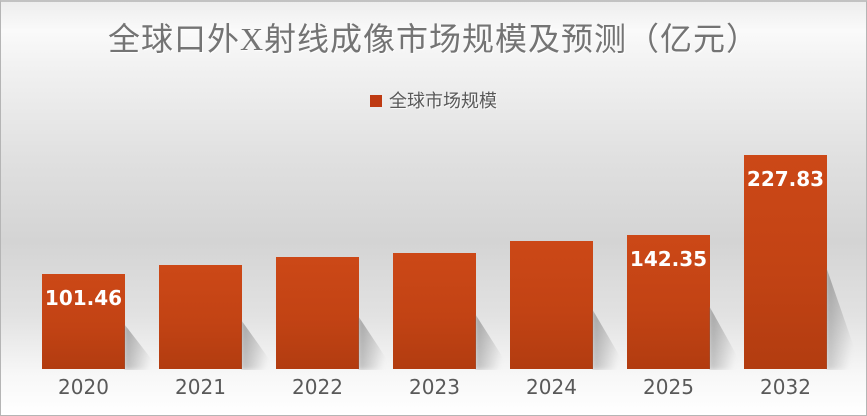 Image resolution: width=867 pixels, height=416 pixels. Describe the element at coordinates (551, 387) in the screenshot. I see `x-axis-label-2024: 2024` at that location.